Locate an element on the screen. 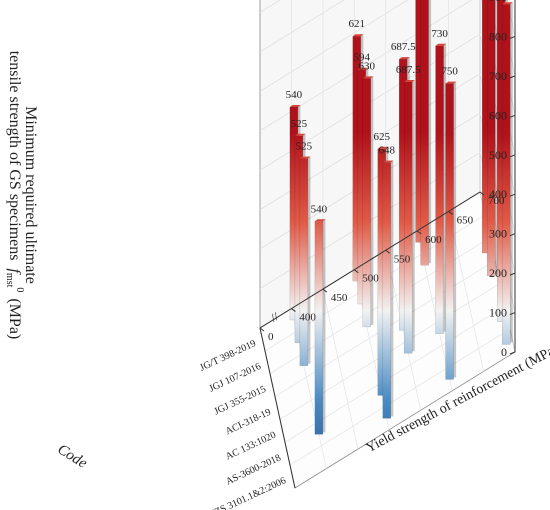 This screenshot has height=510, width=550. data-label: 648 is located at coordinates (387, 151).